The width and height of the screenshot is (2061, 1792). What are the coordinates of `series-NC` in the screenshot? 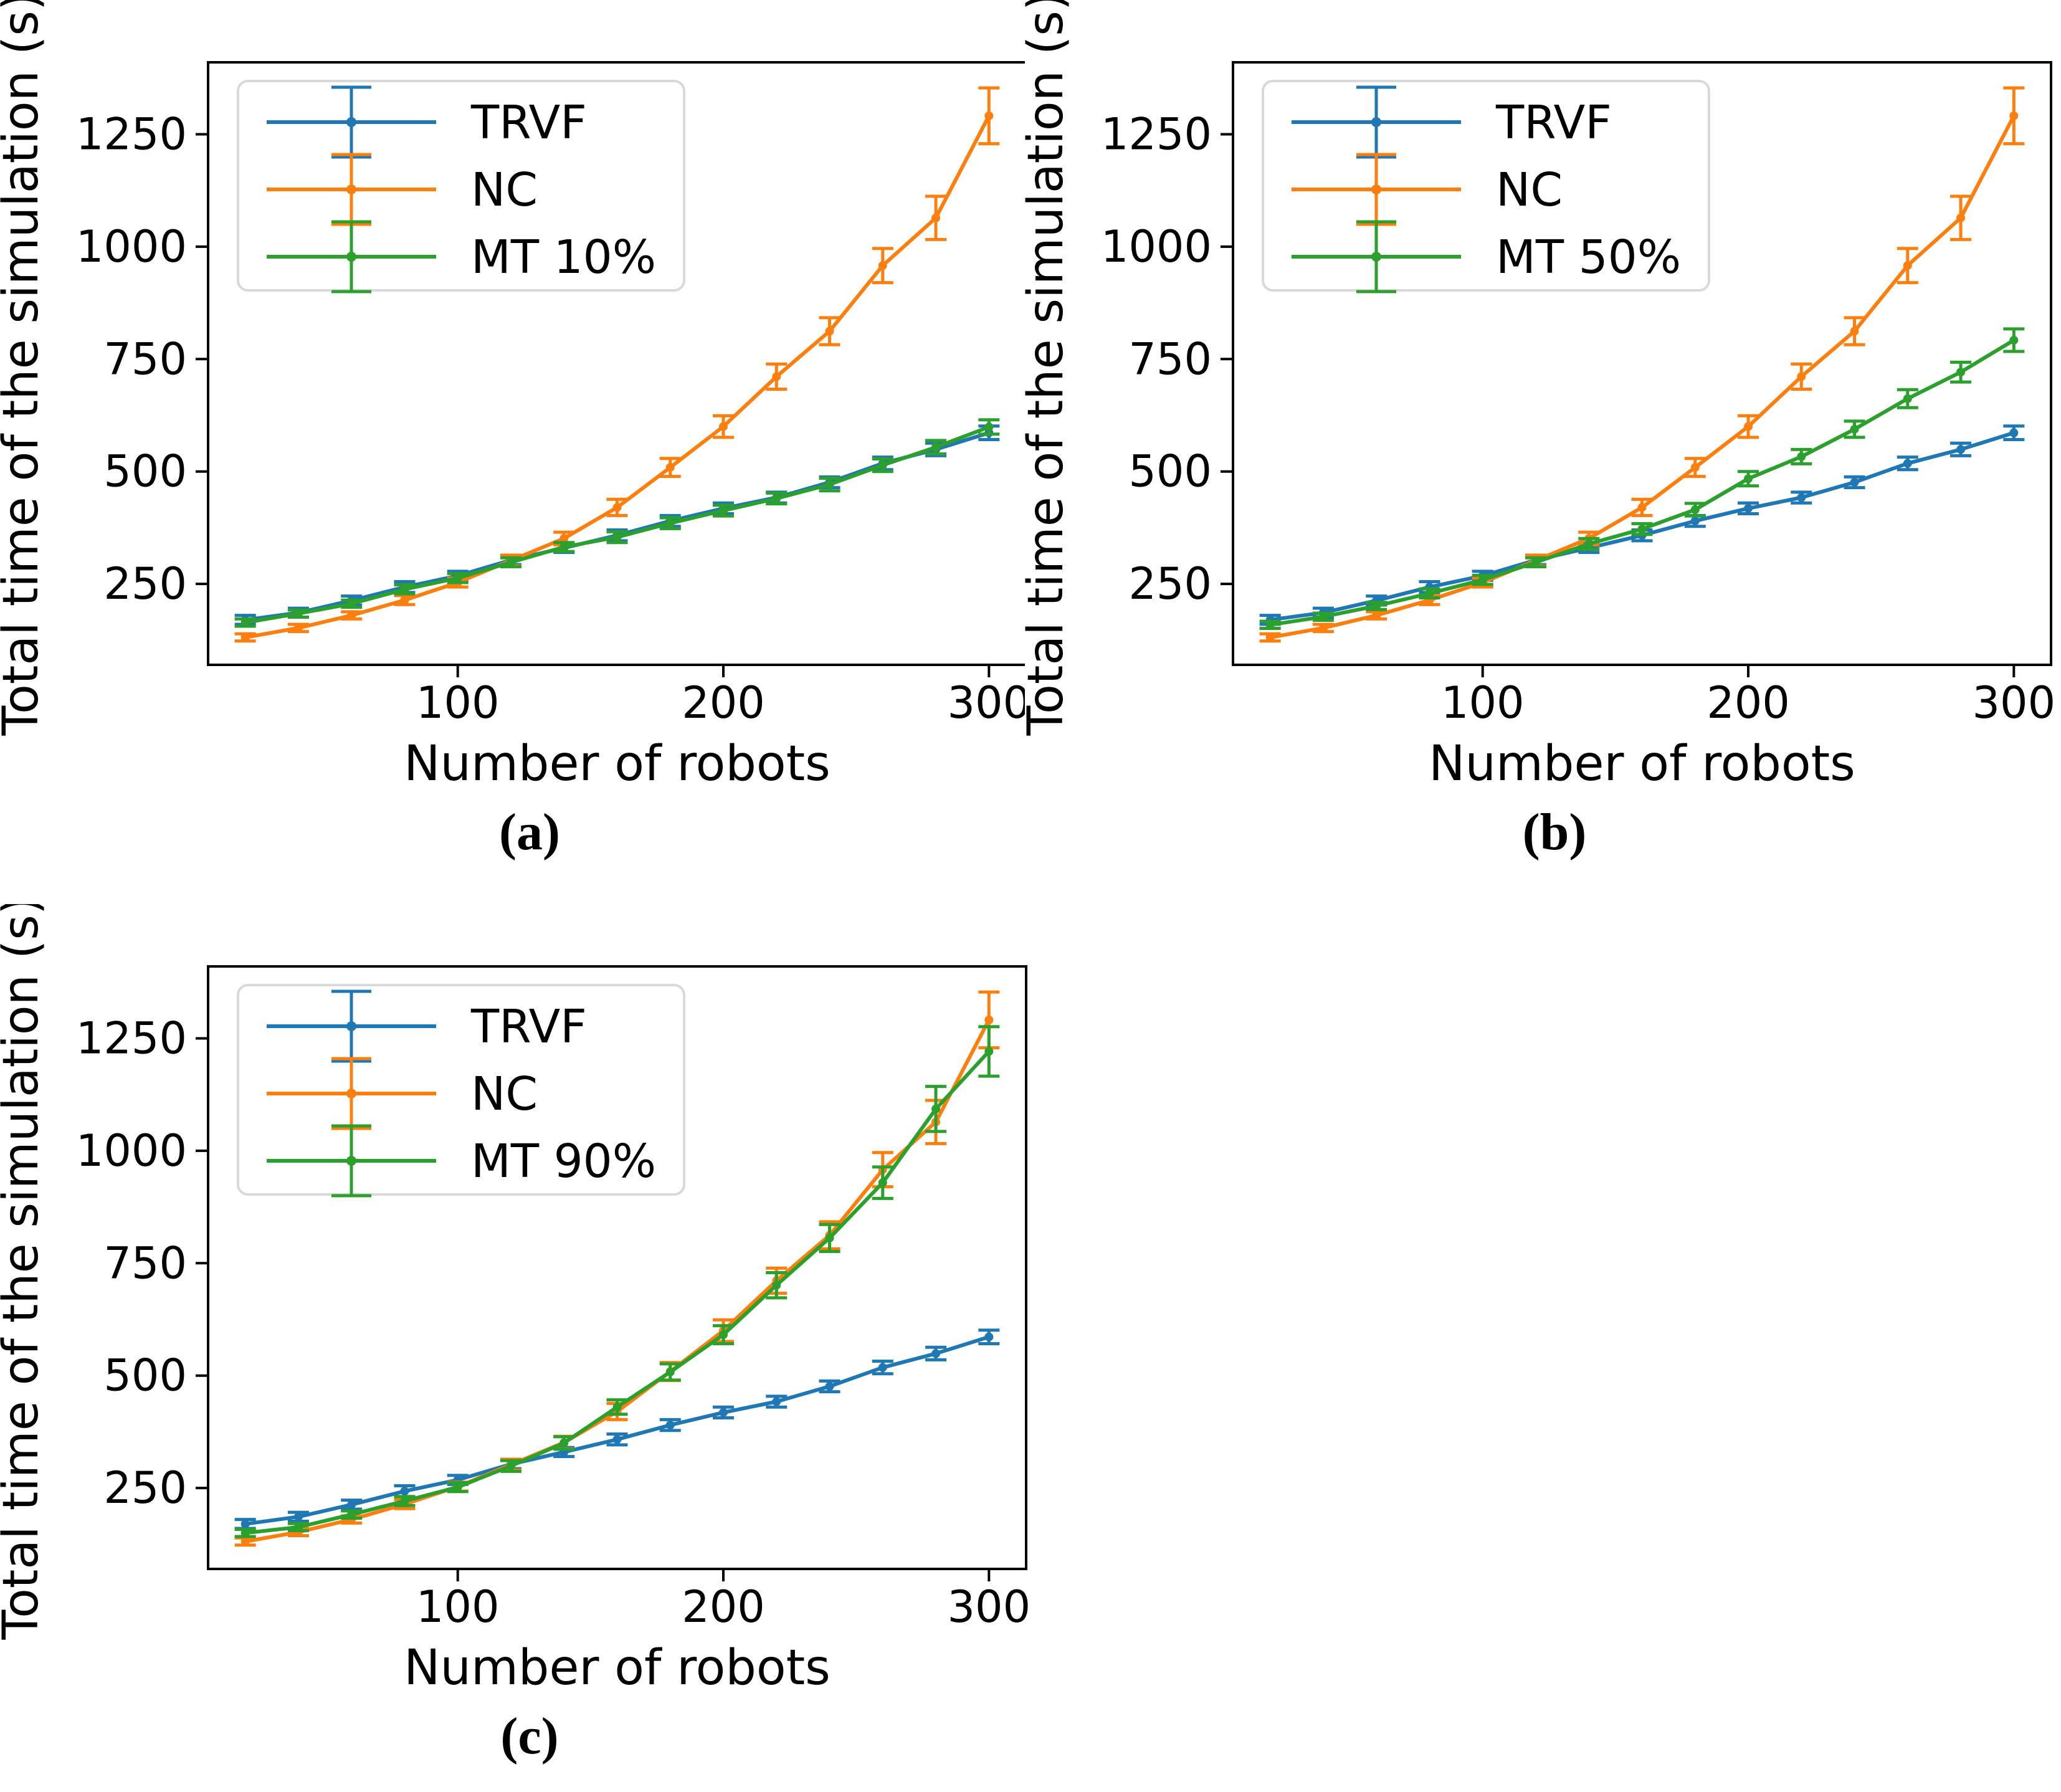 It's located at (617, 364).